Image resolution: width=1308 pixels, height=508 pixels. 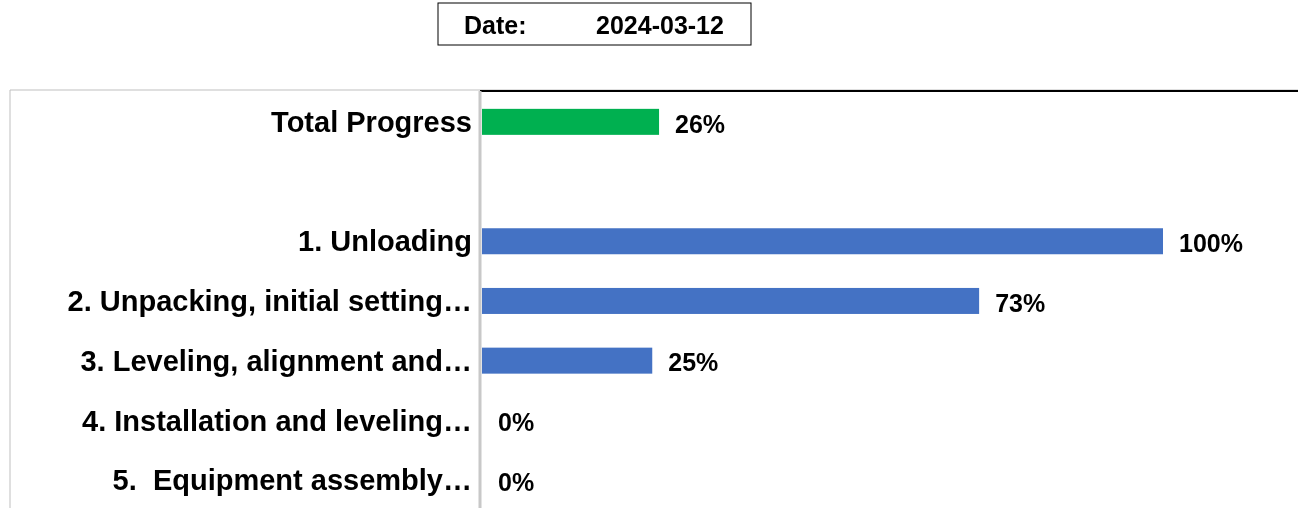 What do you see at coordinates (1211, 243) in the screenshot?
I see `data-label: 100%` at bounding box center [1211, 243].